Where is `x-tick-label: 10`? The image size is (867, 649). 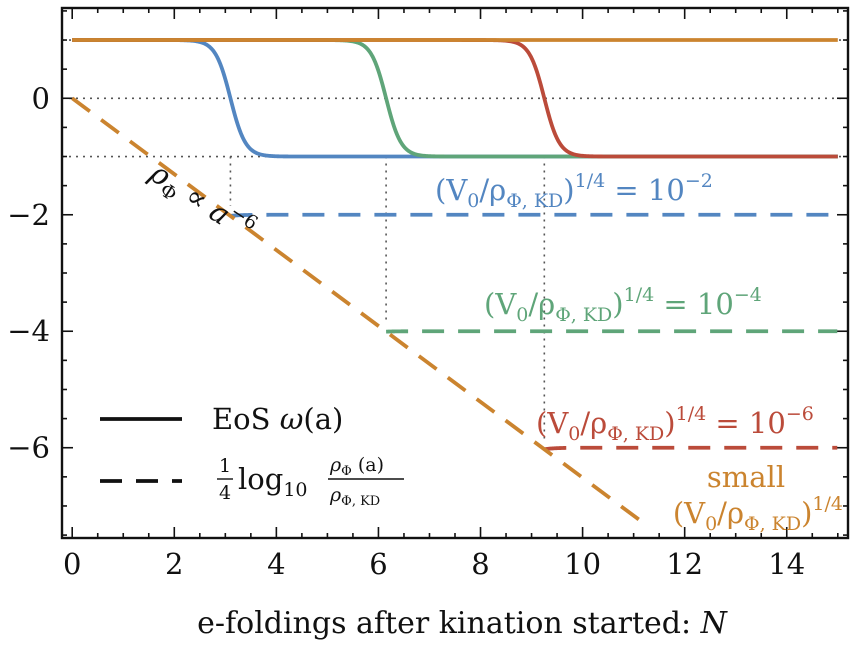
x-tick-label: 10 is located at coordinates (582, 564).